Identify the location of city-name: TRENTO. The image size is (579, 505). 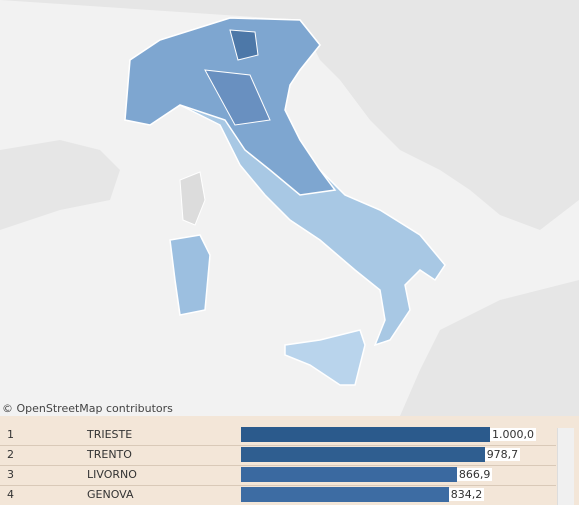
(109, 454).